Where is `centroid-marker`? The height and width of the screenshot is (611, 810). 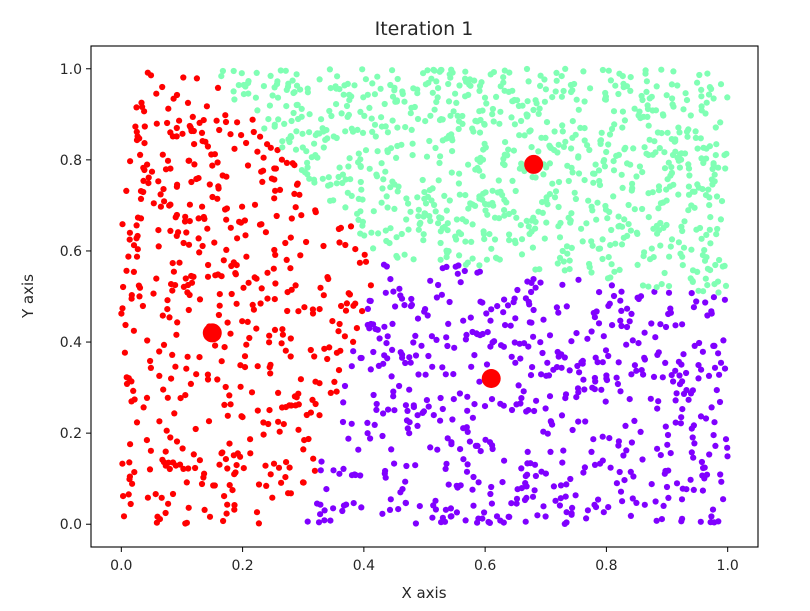
centroid-marker is located at coordinates (534, 164).